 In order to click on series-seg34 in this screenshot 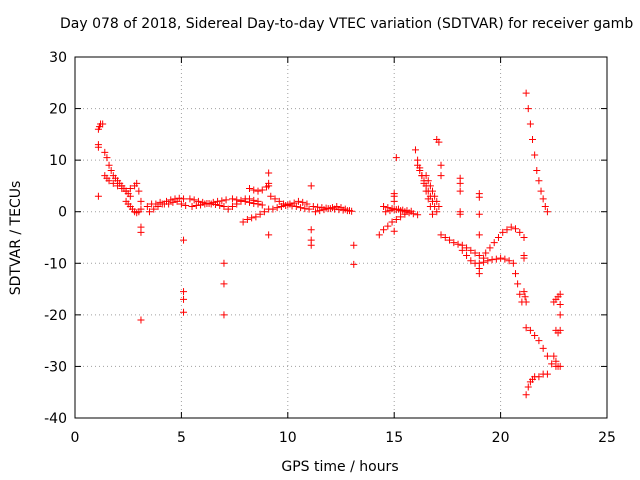, I will do `click(479, 234)`.